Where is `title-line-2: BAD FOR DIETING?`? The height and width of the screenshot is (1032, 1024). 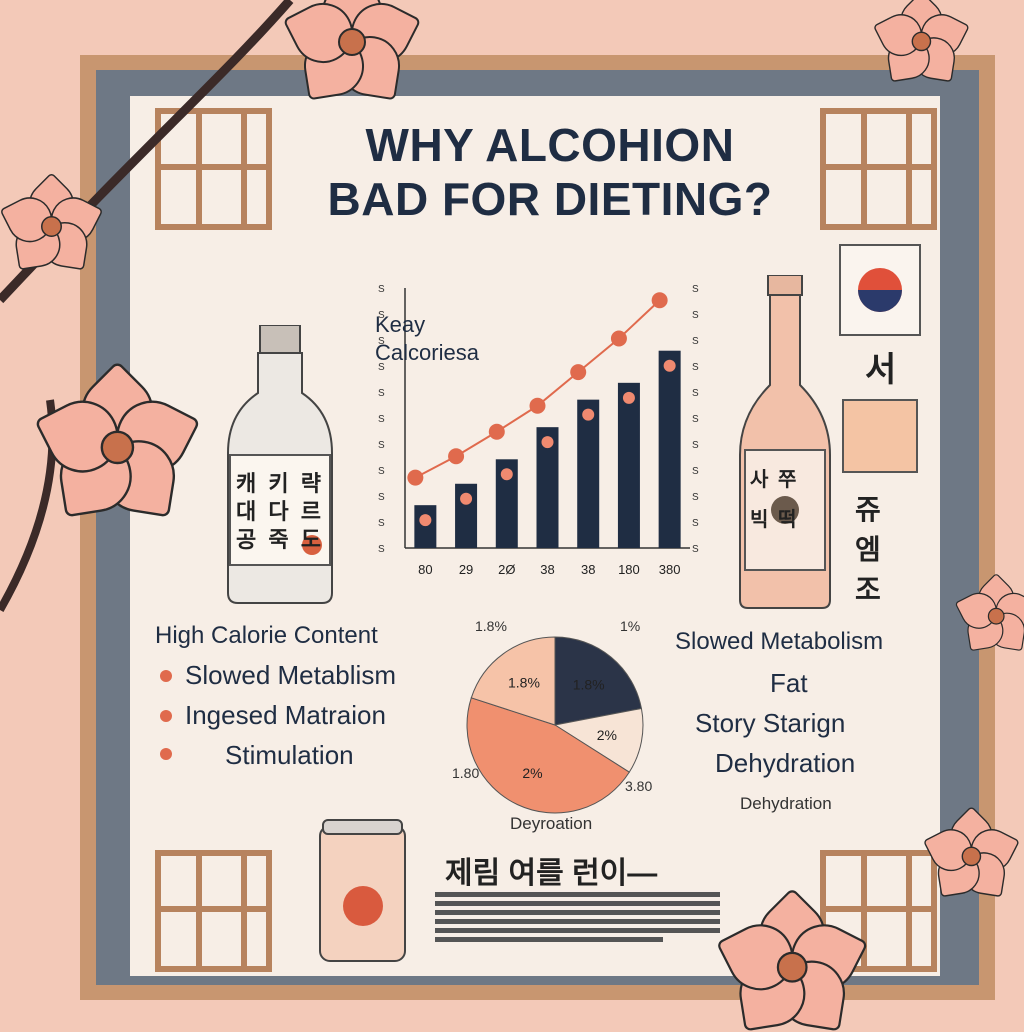
title-line-2: BAD FOR DIETING? is located at coordinates (550, 199).